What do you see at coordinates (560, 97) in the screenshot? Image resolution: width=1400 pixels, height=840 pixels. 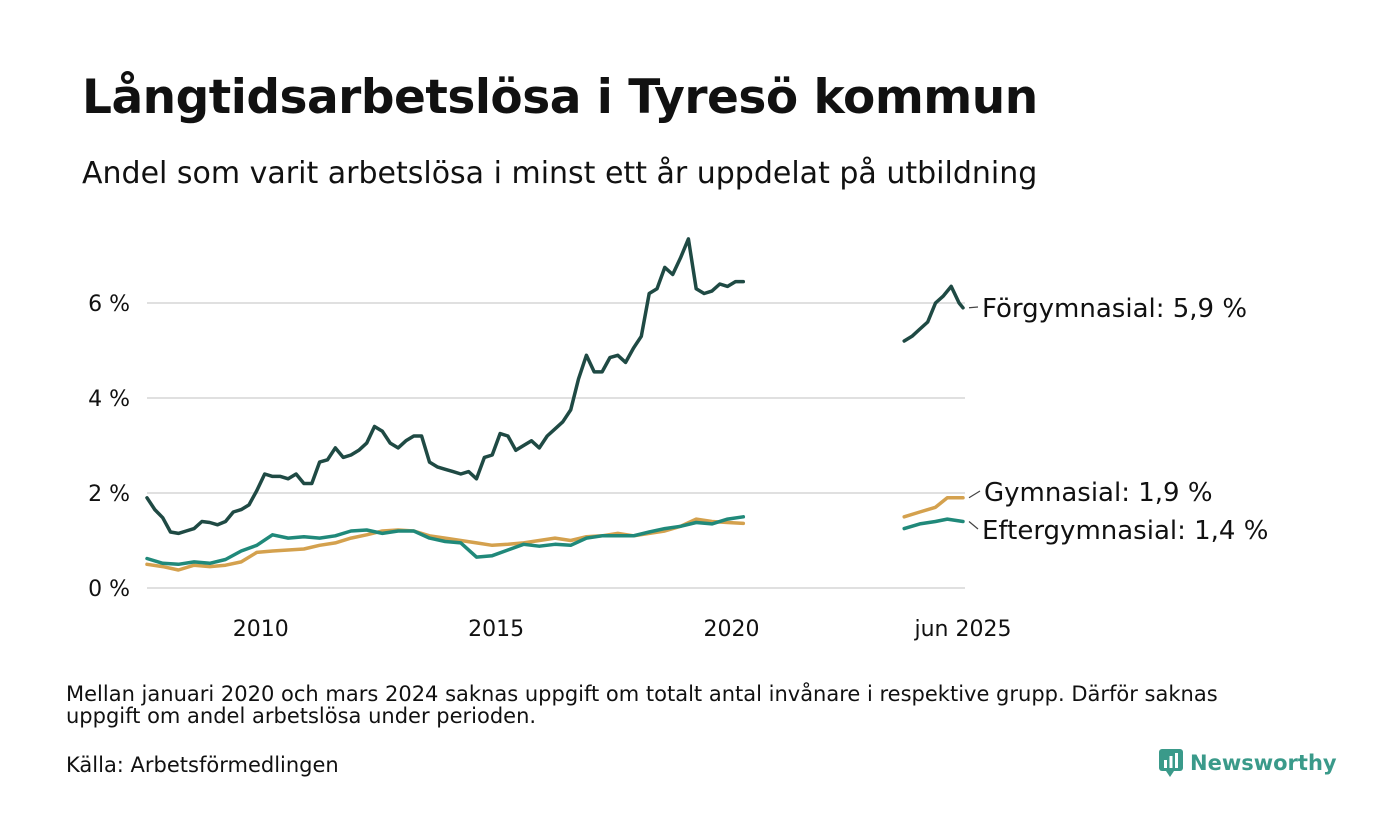 I see `chart-title: Långtidsarbetslösa i Tyresö kommun` at bounding box center [560, 97].